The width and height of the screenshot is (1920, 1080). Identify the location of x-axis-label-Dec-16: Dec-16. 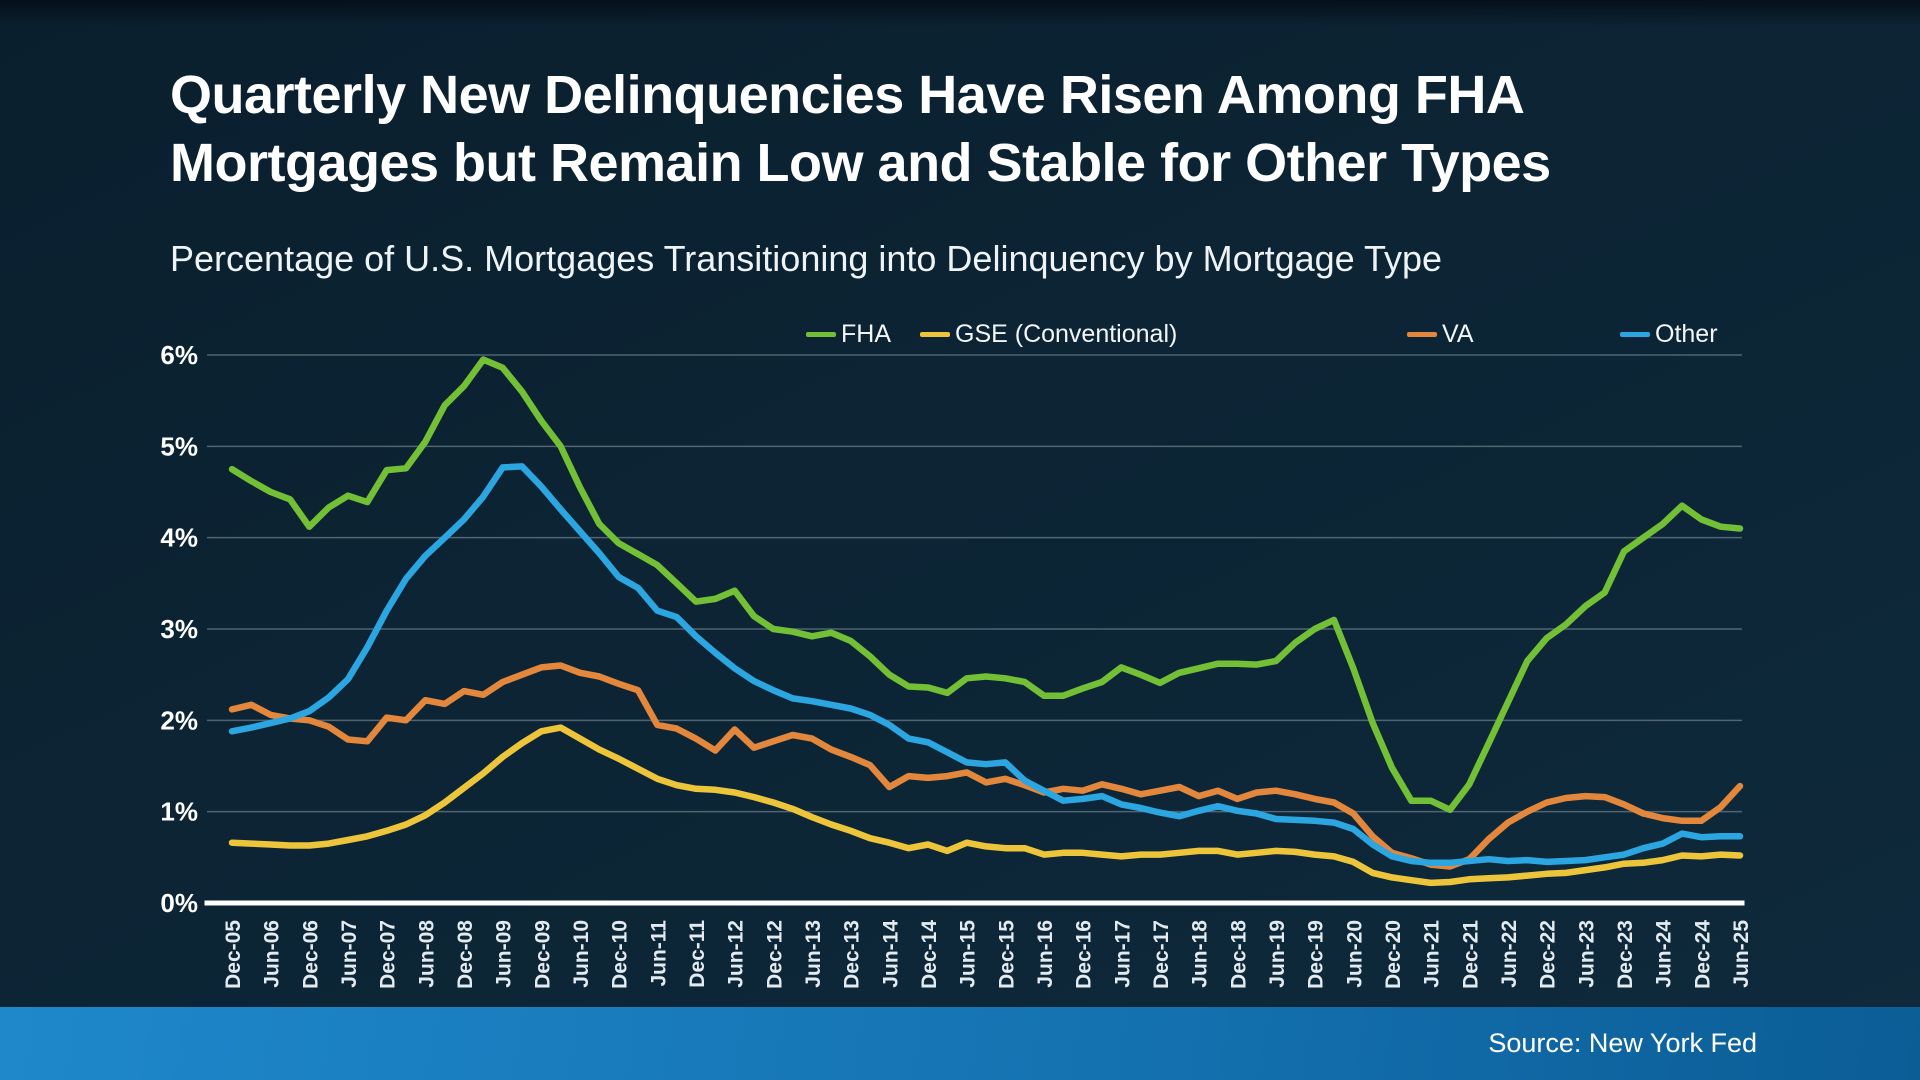
(1084, 954).